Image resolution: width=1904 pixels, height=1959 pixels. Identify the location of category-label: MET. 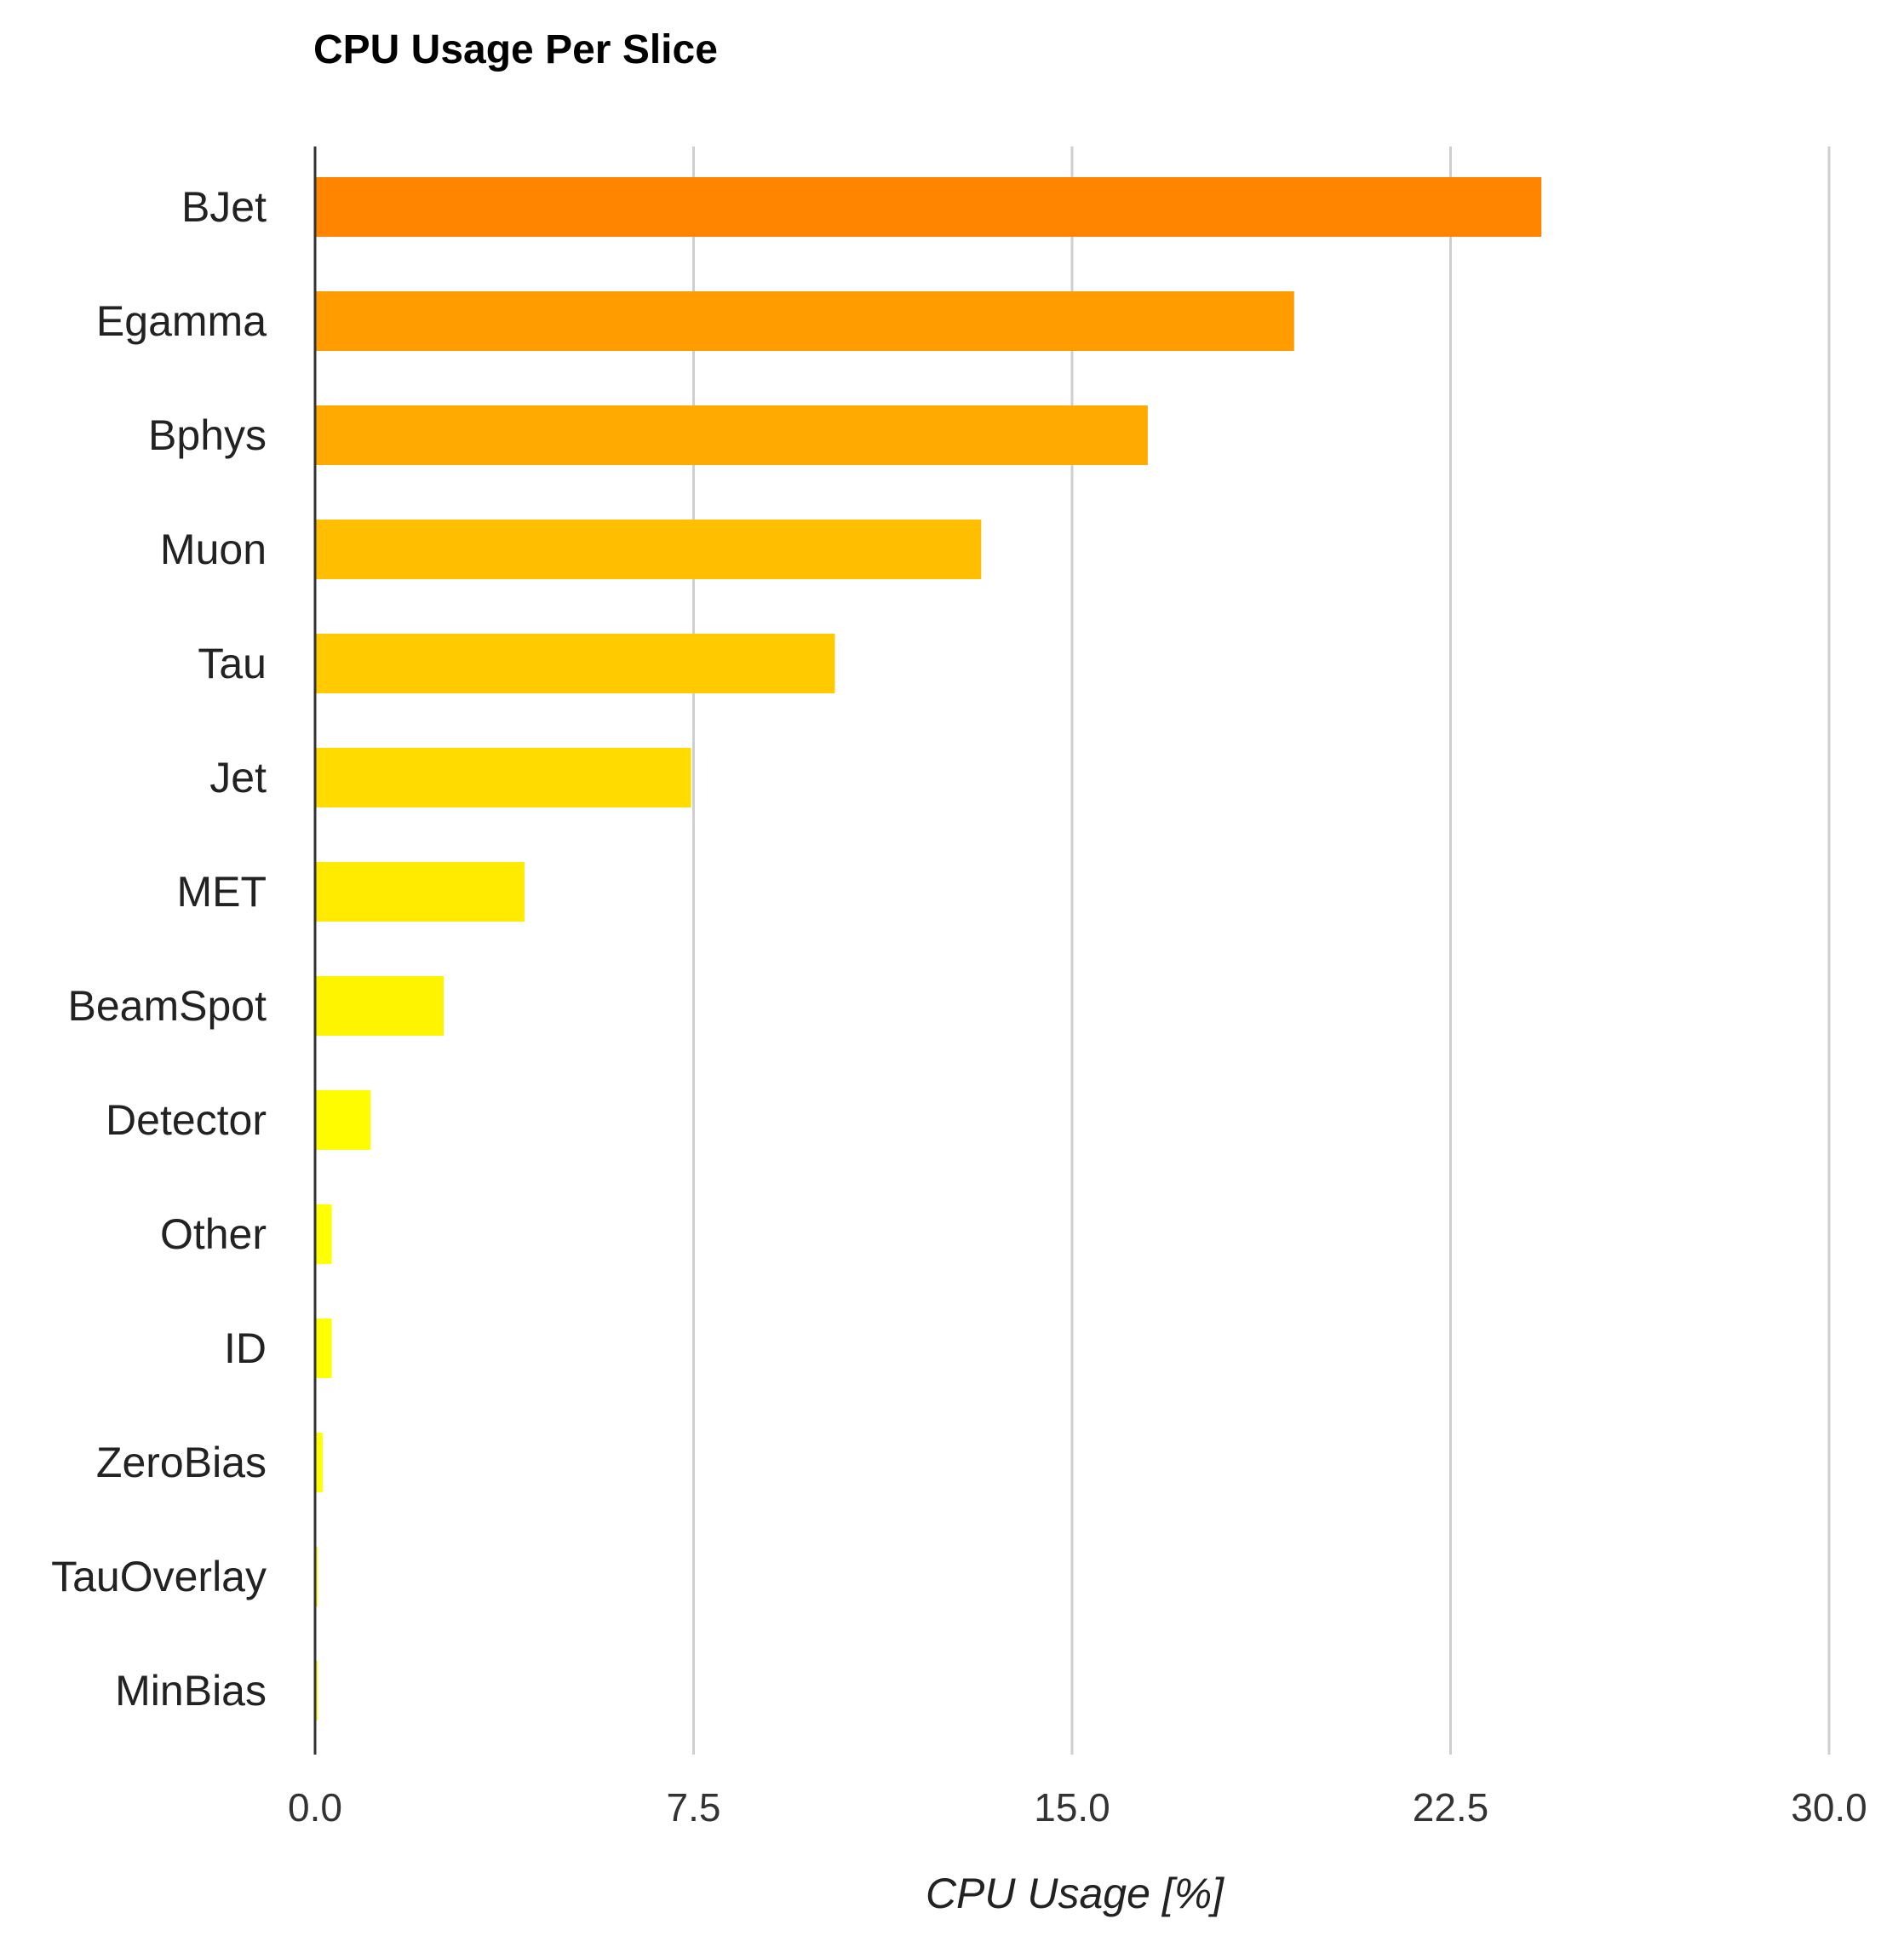
(221, 892).